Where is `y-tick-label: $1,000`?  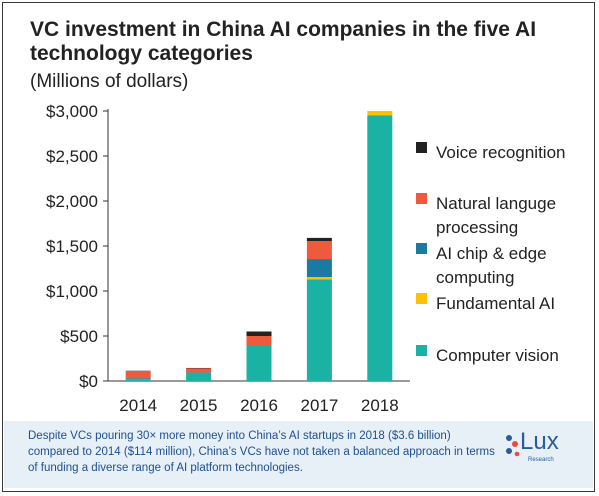 y-tick-label: $1,000 is located at coordinates (72, 291).